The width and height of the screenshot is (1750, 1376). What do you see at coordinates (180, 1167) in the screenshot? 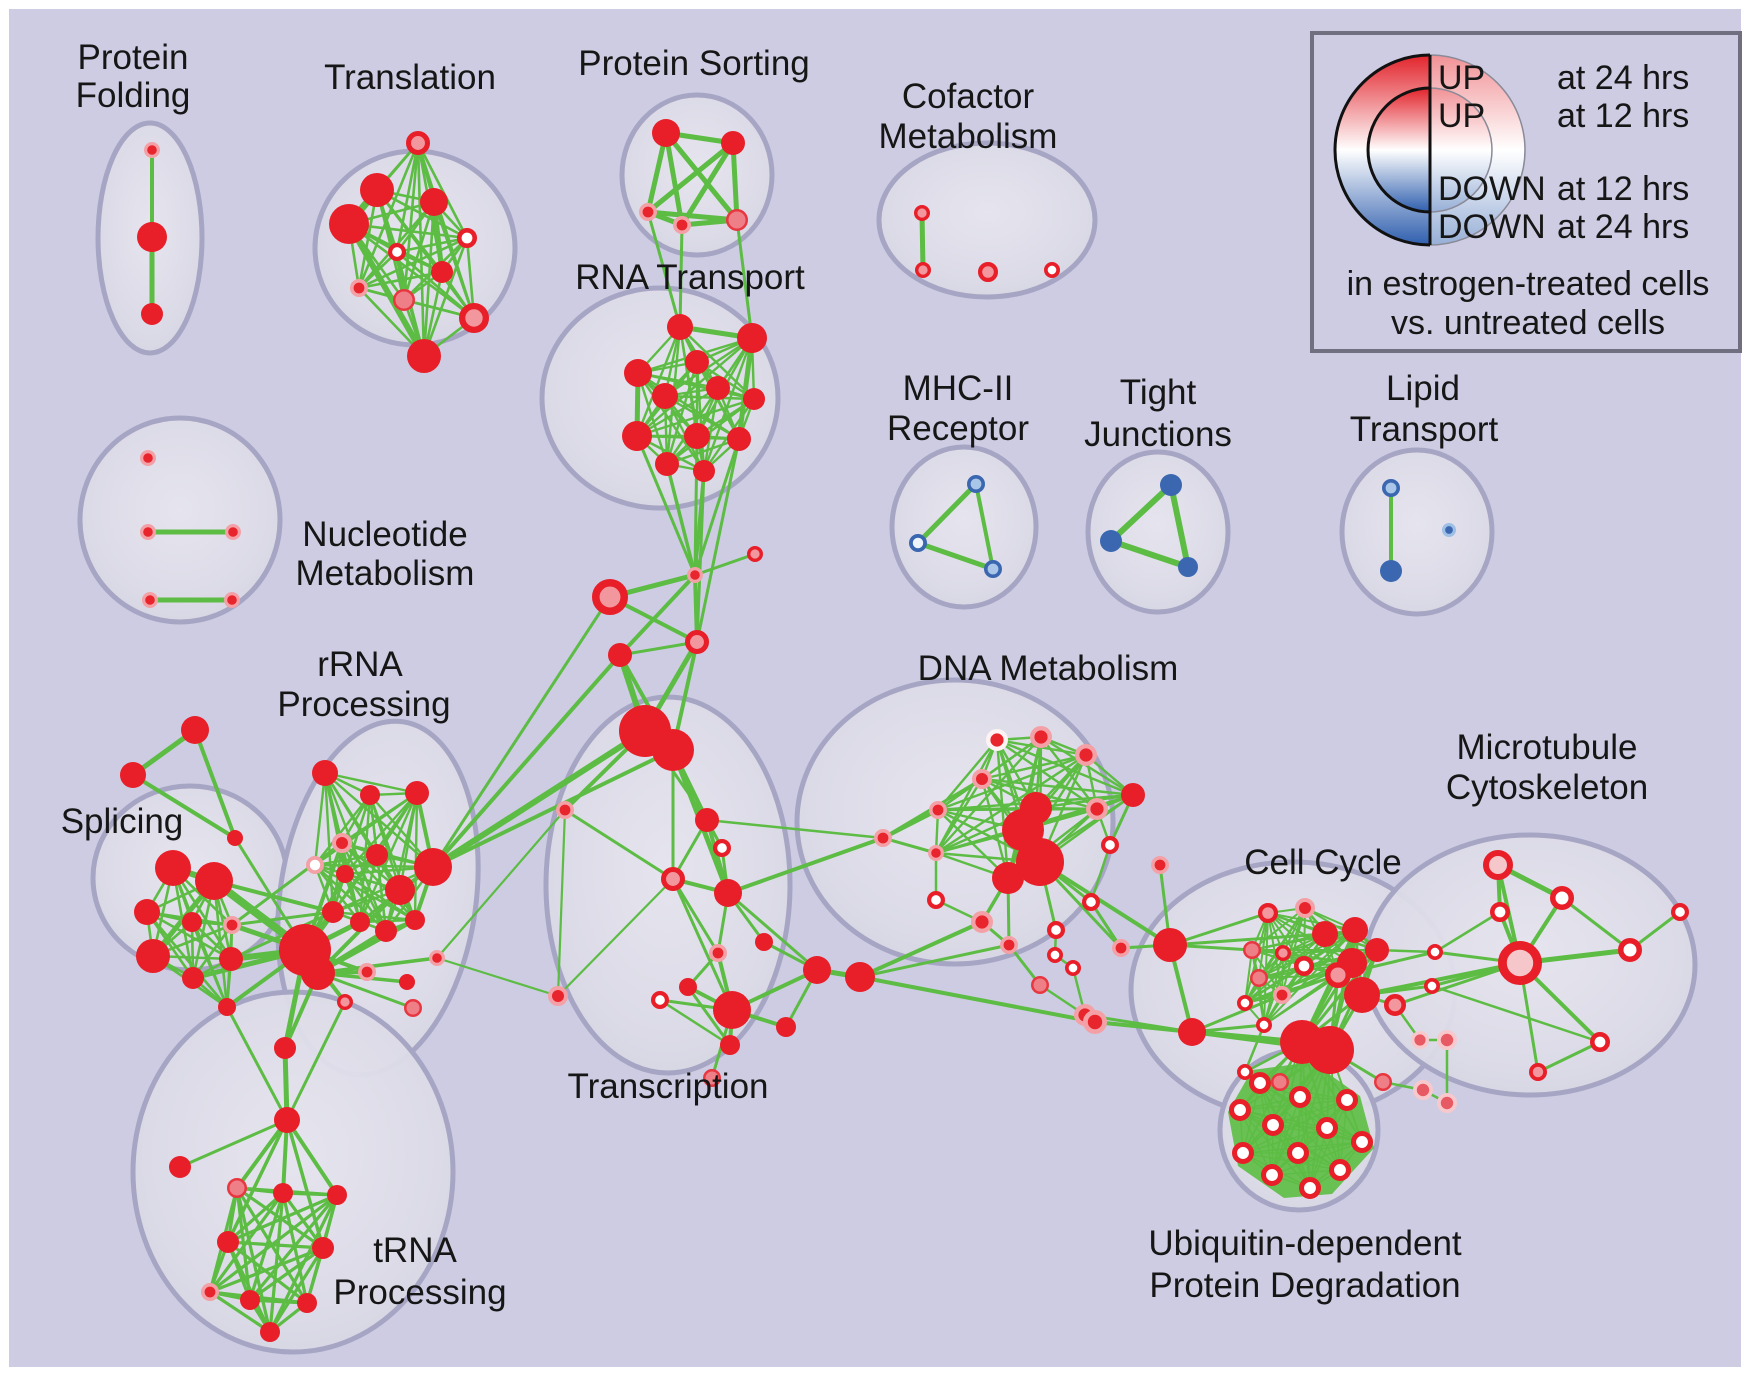
I see `gene-node-bC` at bounding box center [180, 1167].